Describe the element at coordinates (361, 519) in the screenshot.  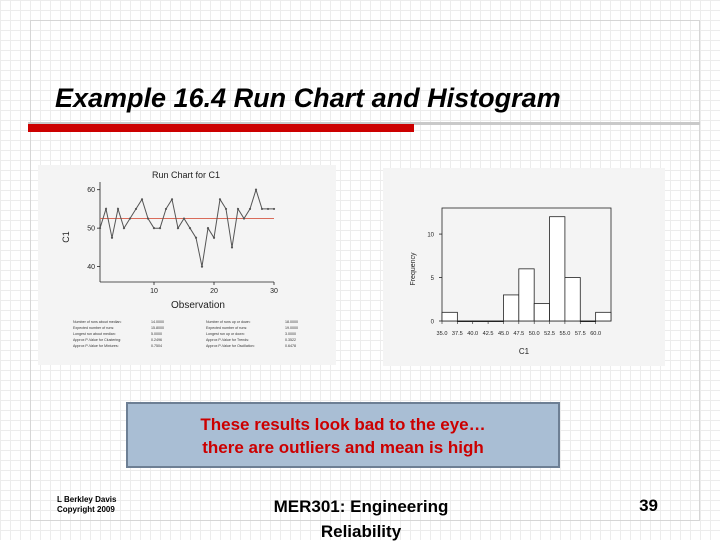
I see `footer-course: MER301: Engineering Reliability` at that location.